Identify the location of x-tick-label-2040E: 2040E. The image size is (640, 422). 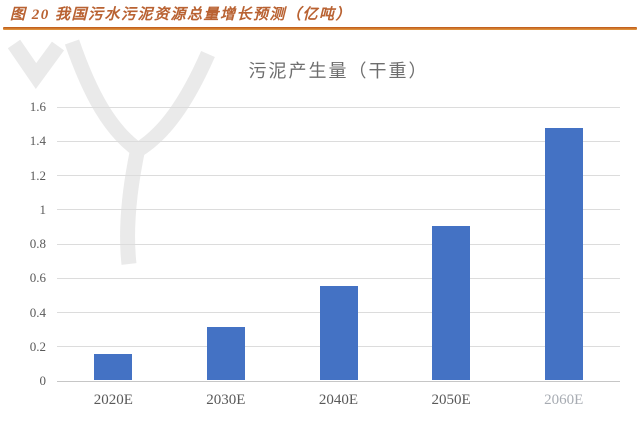
(338, 400).